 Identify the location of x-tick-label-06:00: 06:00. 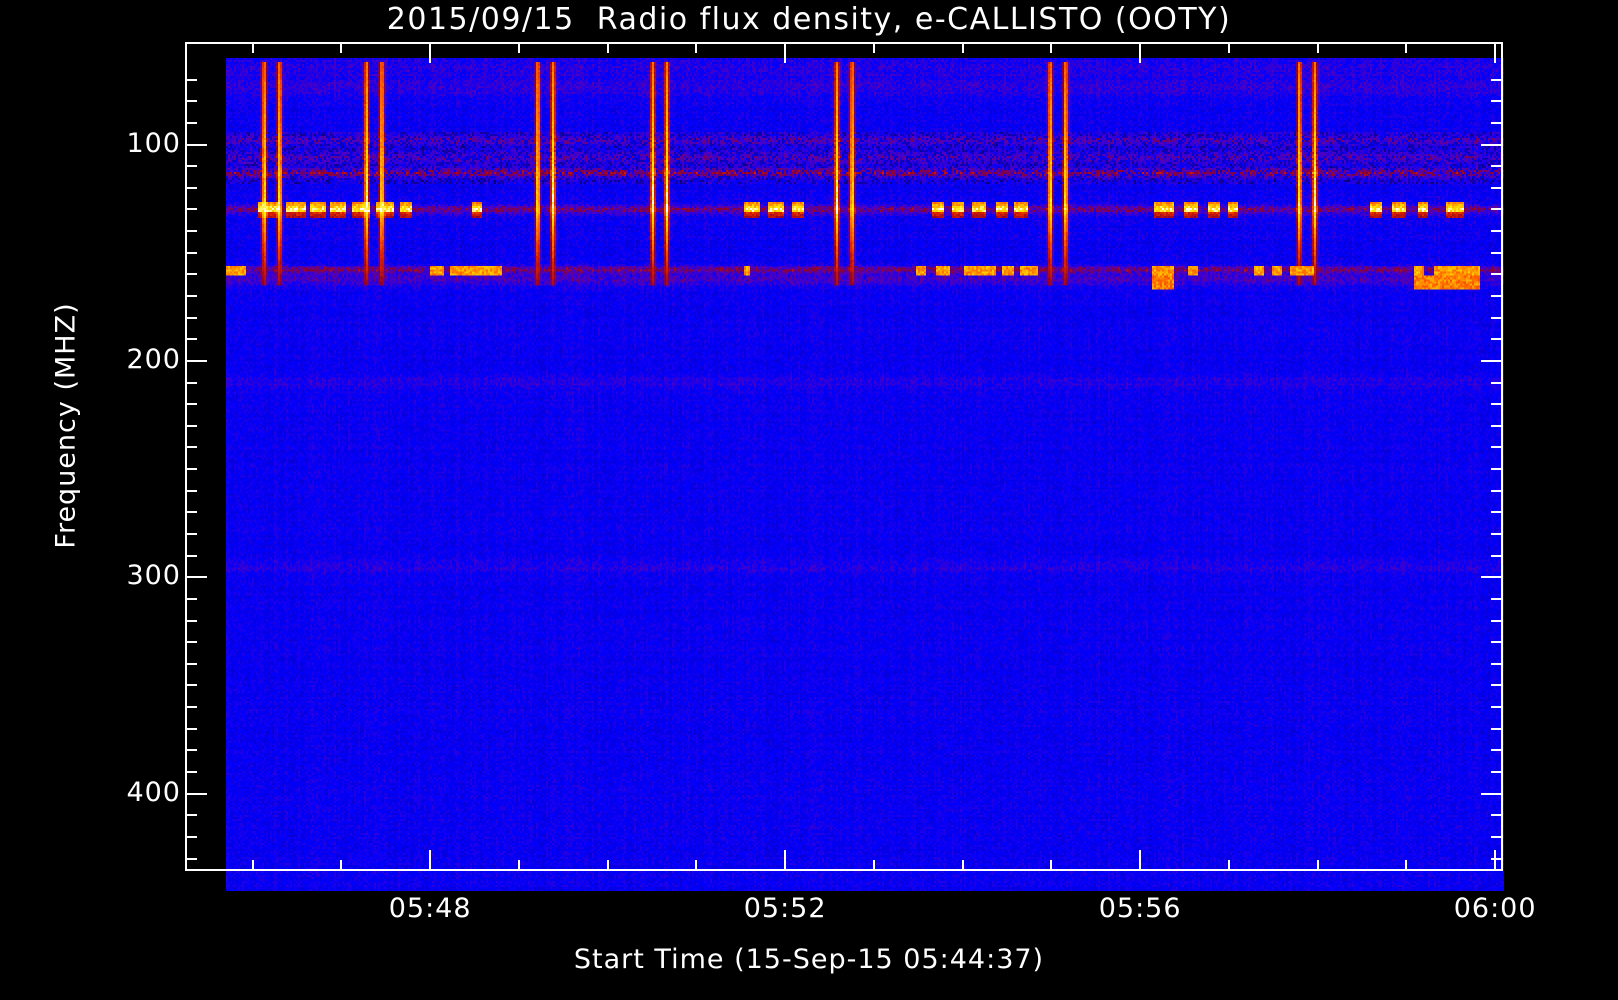
(1495, 908).